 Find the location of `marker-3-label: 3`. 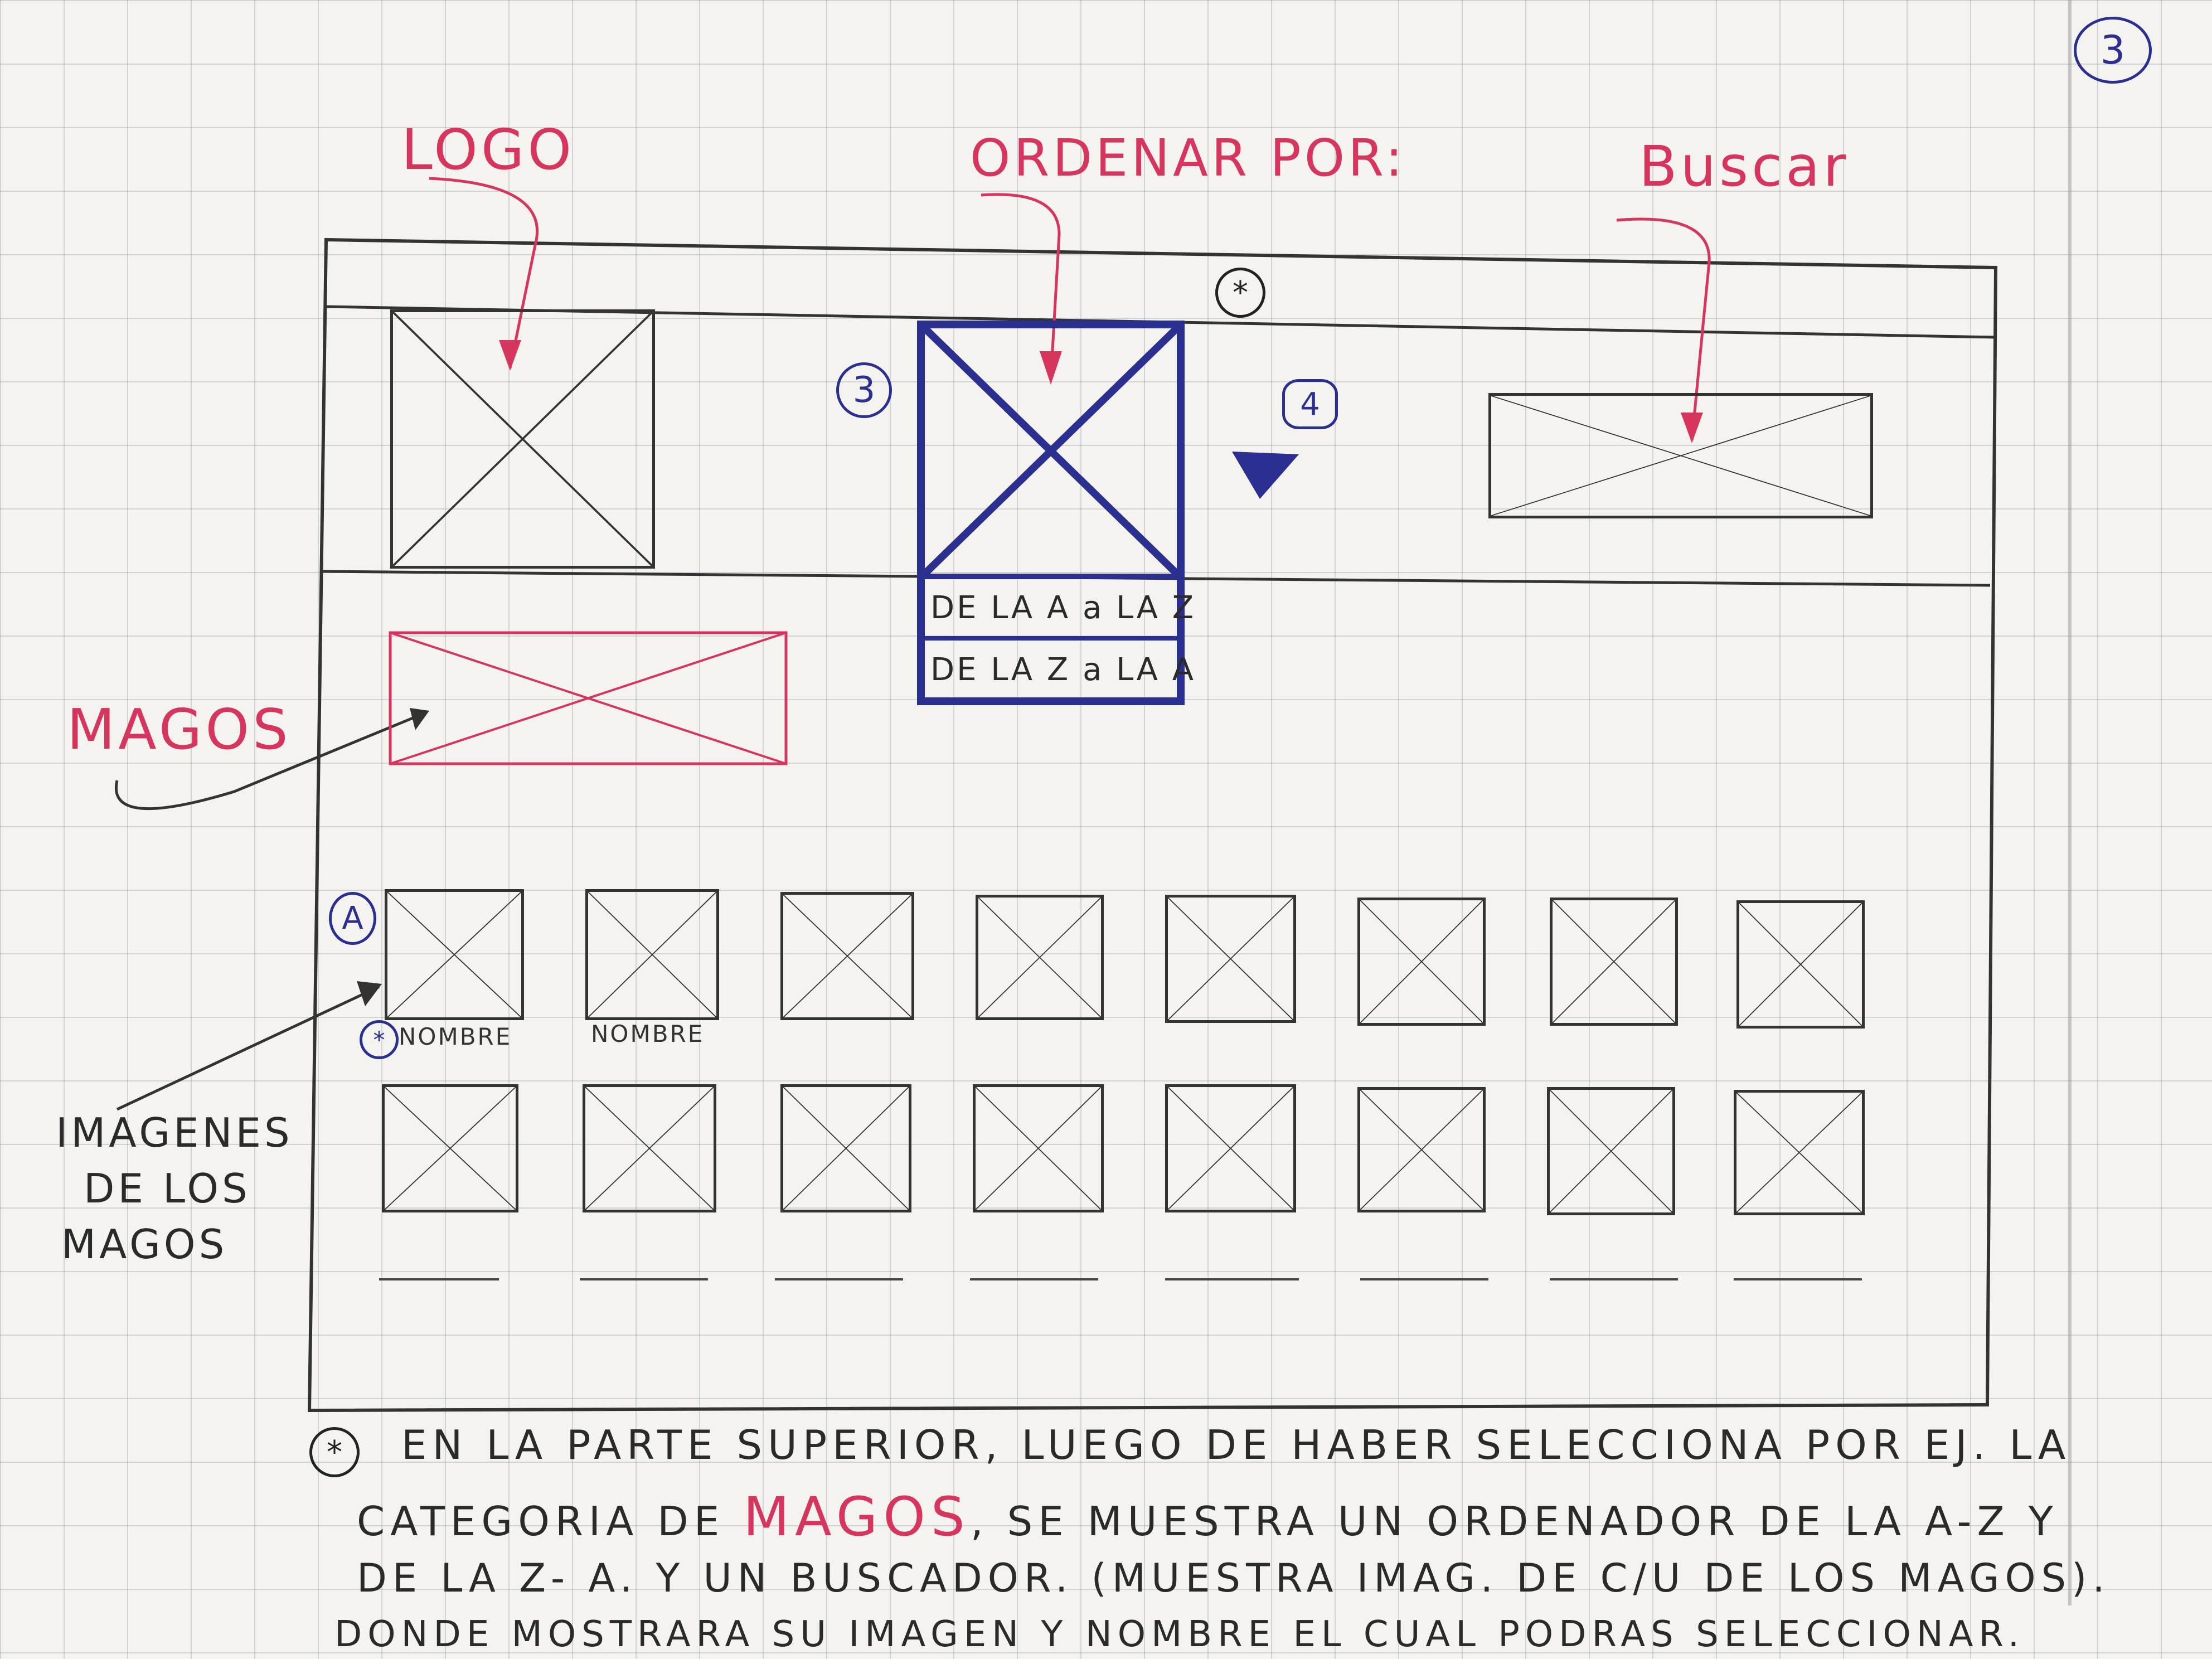

marker-3-label: 3 is located at coordinates (864, 390).